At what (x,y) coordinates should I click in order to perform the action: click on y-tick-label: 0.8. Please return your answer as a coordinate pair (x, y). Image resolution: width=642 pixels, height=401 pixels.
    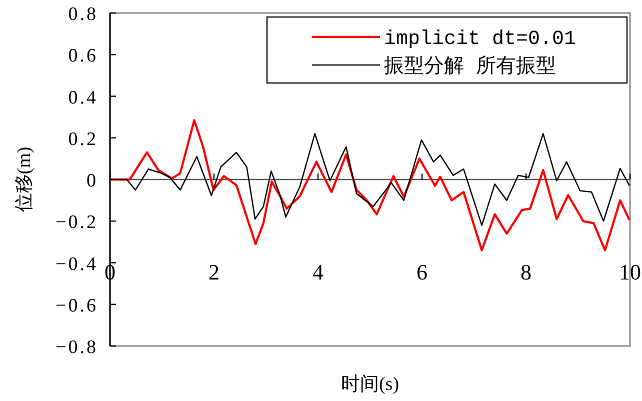
    Looking at the image, I should click on (83, 14).